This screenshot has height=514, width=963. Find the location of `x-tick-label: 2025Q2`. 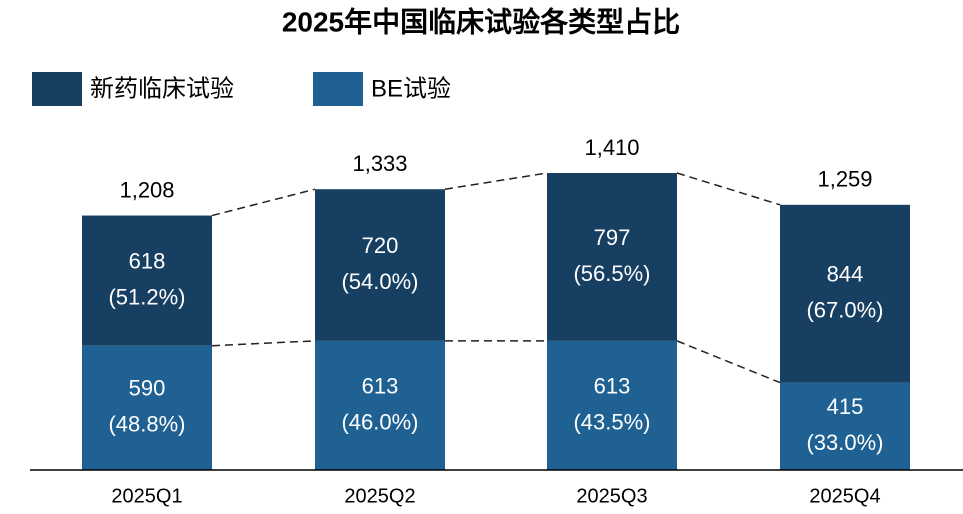

x-tick-label: 2025Q2 is located at coordinates (379, 496).